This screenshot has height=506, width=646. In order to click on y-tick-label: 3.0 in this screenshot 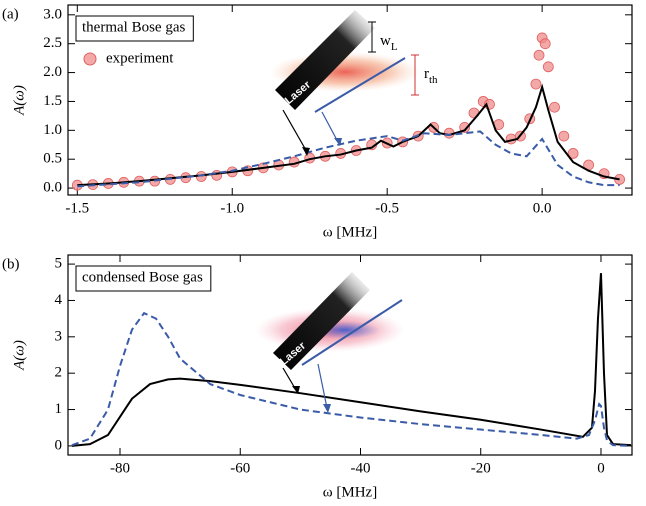, I will do `click(52, 14)`.